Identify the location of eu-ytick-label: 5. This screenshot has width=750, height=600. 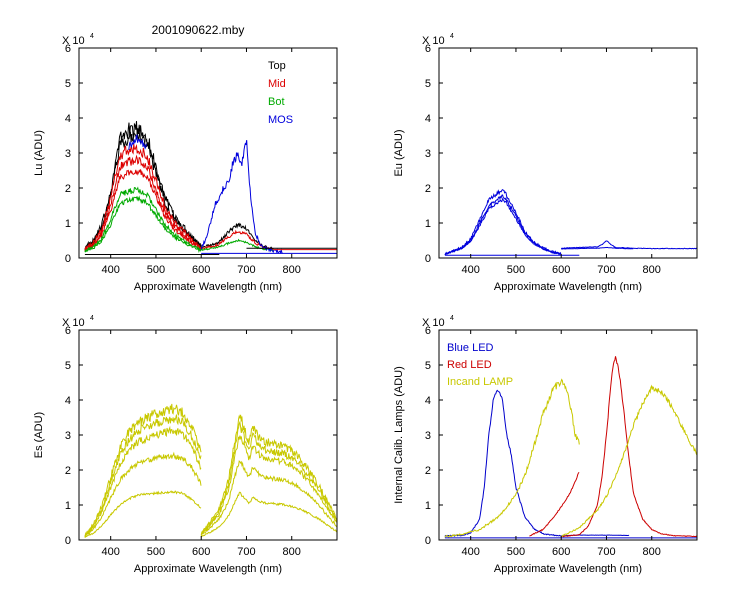
(428, 84).